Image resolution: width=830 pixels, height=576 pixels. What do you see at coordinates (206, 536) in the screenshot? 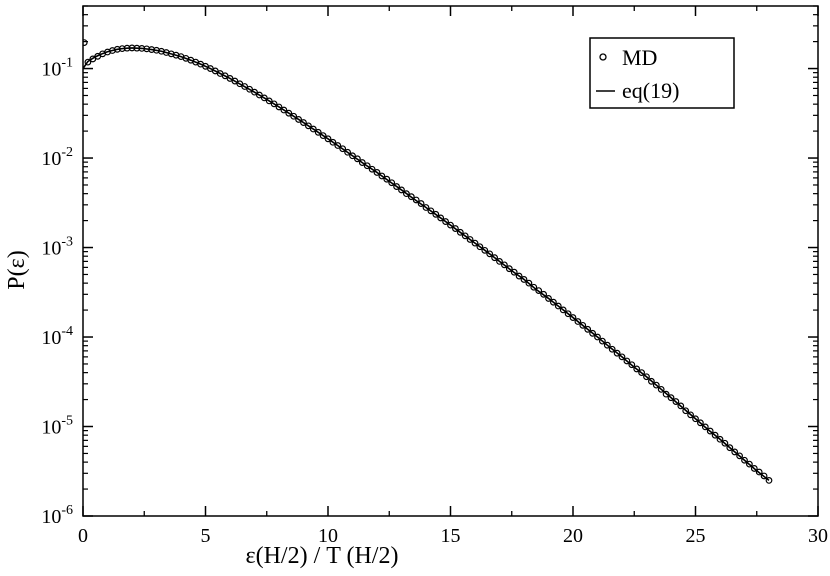
I see `x-tick-label: 5` at bounding box center [206, 536].